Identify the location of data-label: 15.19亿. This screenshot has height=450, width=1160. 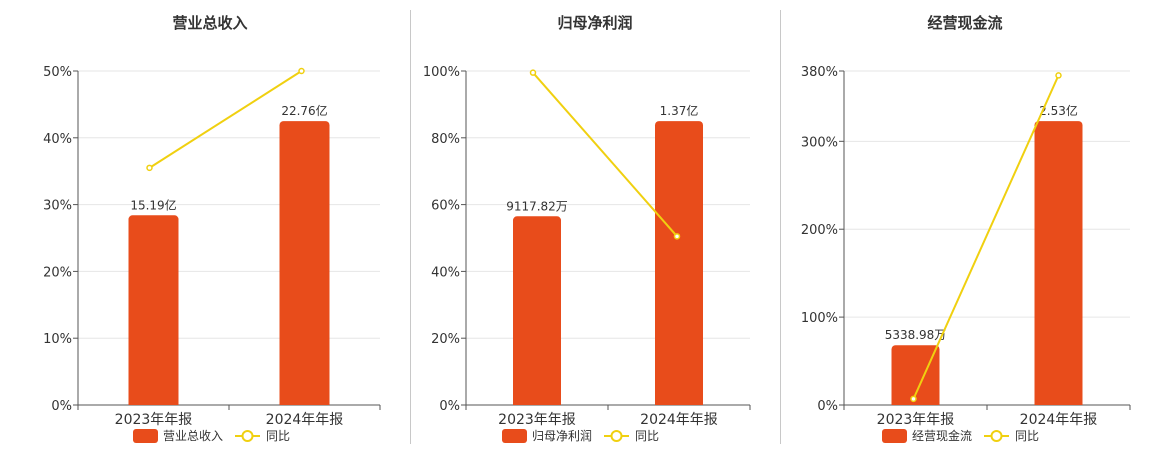
(153, 204).